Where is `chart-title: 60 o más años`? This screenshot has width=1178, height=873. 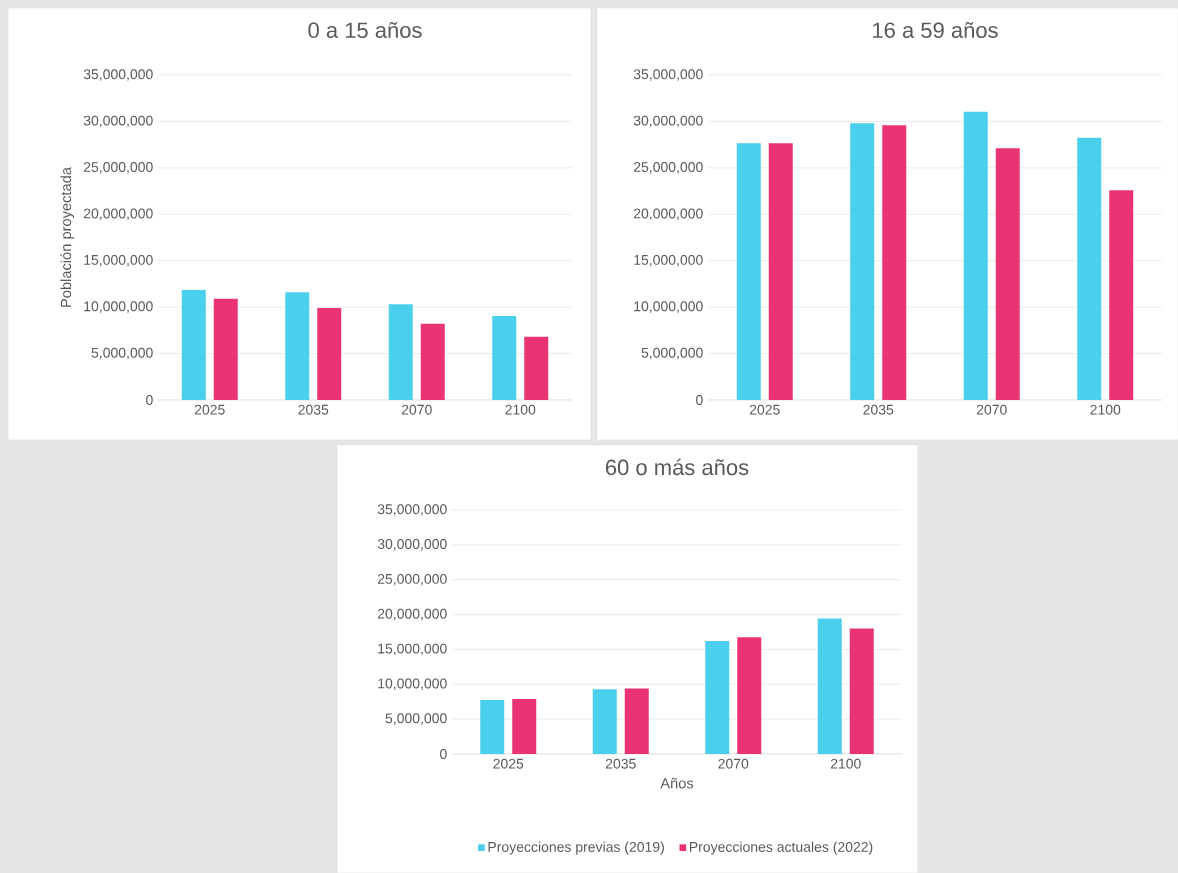
chart-title: 60 o más años is located at coordinates (677, 467).